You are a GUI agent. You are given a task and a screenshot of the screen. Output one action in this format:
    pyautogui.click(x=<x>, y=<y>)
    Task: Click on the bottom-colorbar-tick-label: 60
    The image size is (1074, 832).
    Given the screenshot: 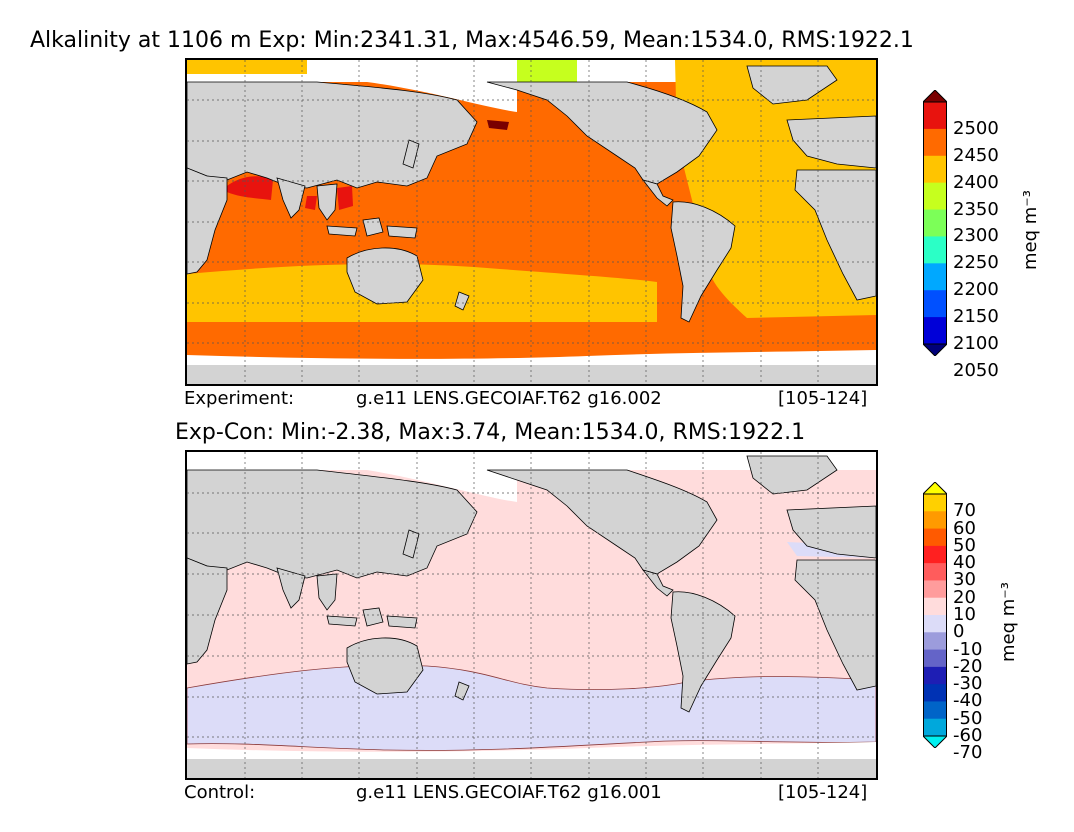 What is the action you would take?
    pyautogui.click(x=964, y=528)
    